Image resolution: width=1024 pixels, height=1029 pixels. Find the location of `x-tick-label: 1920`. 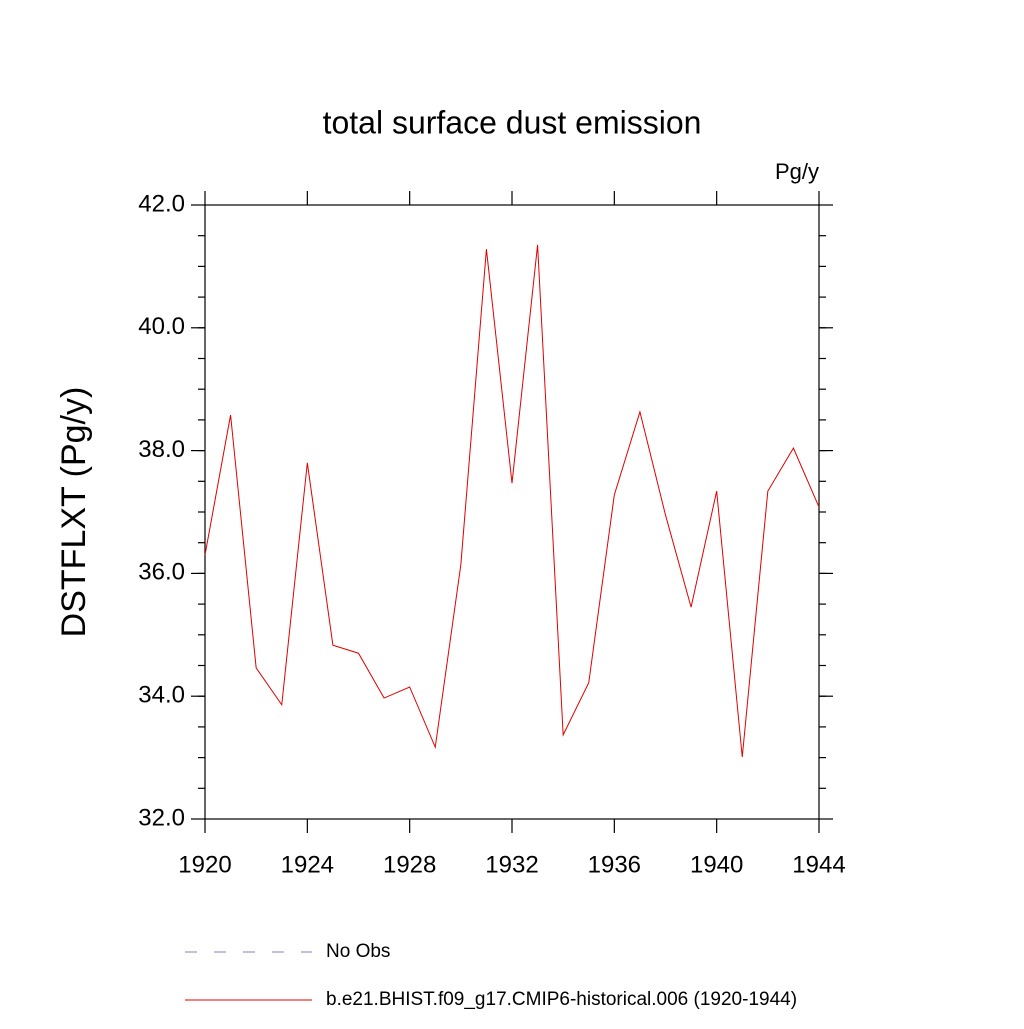

x-tick-label: 1920 is located at coordinates (204, 864).